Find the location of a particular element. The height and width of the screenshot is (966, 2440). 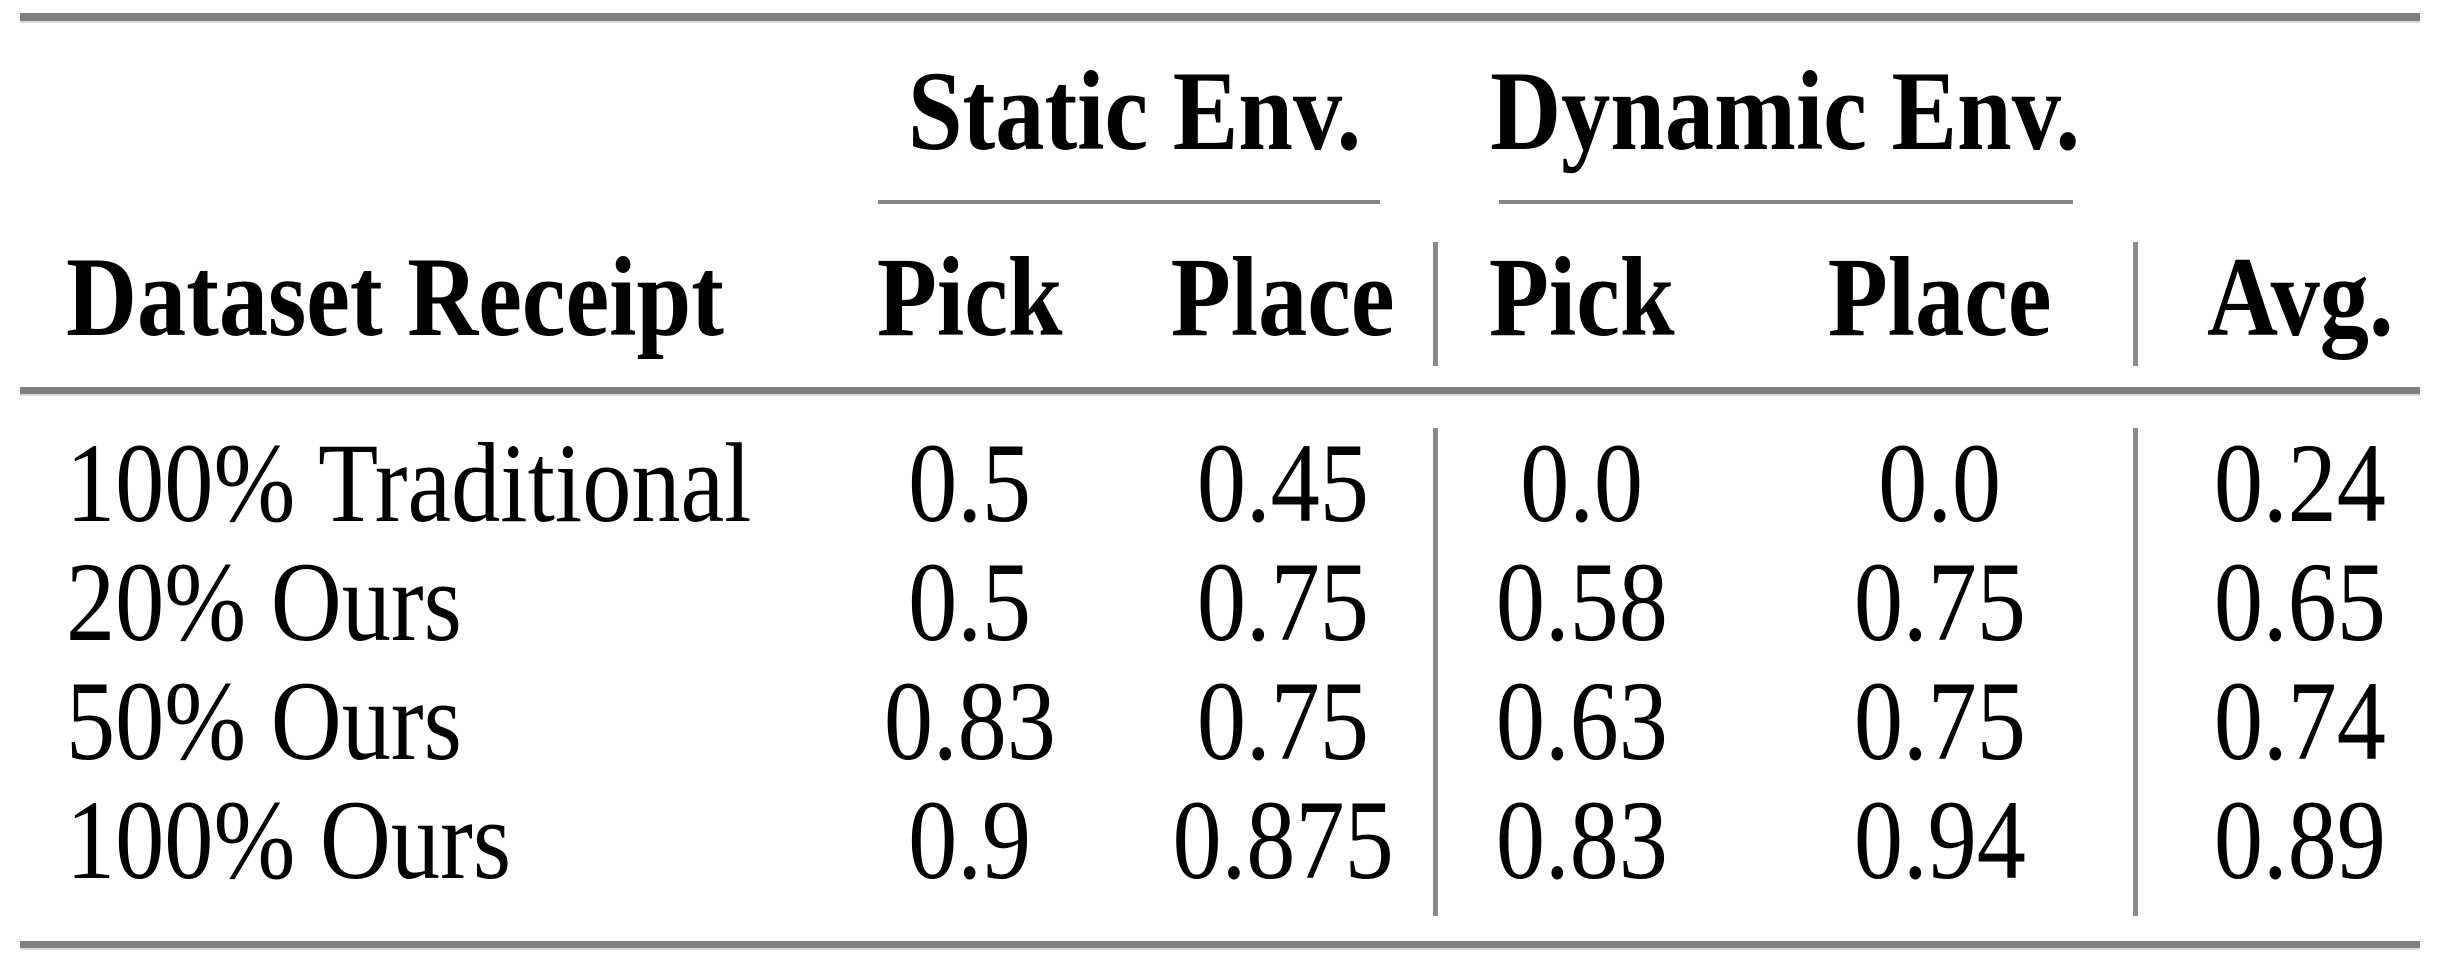

cell-value: 0.875 is located at coordinates (1283, 840).